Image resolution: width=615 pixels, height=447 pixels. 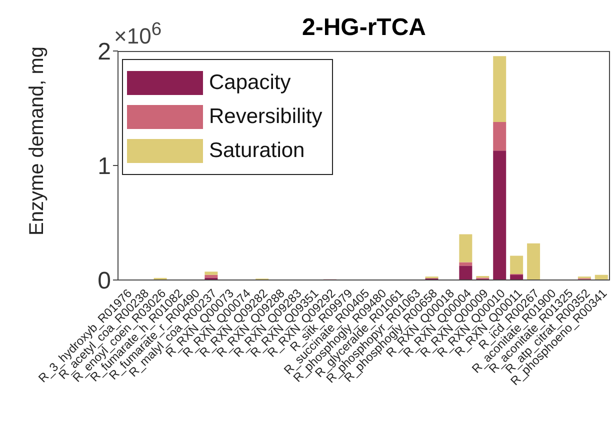 I want to click on text: ×10$^{6}$, so click(x=138, y=34).